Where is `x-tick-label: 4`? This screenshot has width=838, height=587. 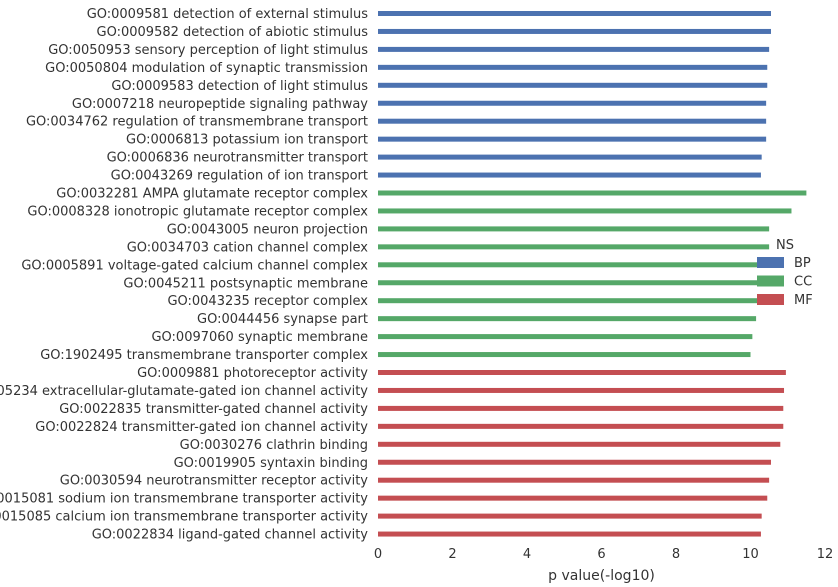 x-tick-label: 4 is located at coordinates (527, 554).